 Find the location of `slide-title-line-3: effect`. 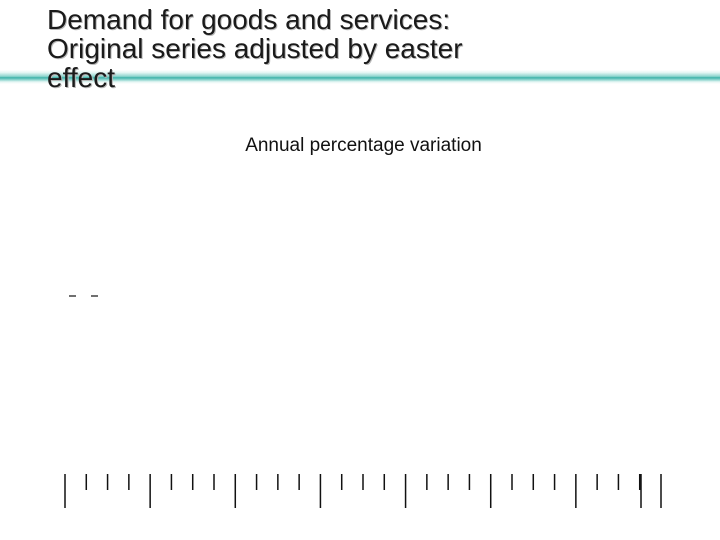

slide-title-line-3: effect is located at coordinates (81, 77).